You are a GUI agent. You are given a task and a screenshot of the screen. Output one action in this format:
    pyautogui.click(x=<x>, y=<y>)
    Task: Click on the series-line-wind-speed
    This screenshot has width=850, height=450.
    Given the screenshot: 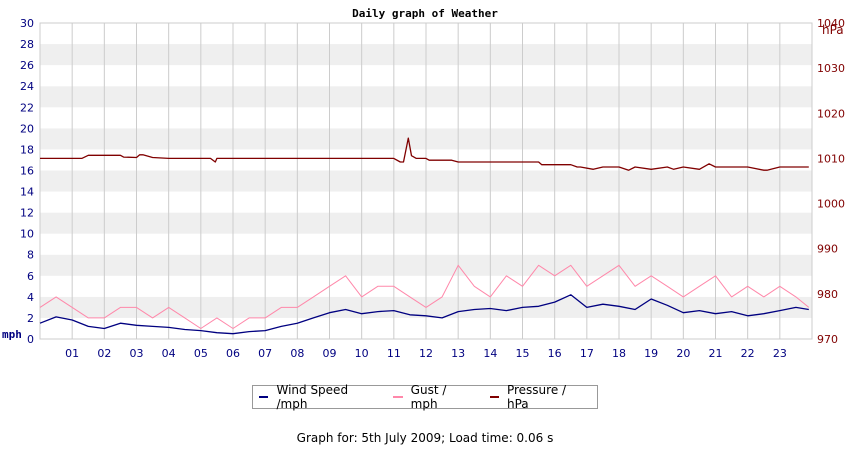 What is the action you would take?
    pyautogui.click(x=424, y=314)
    